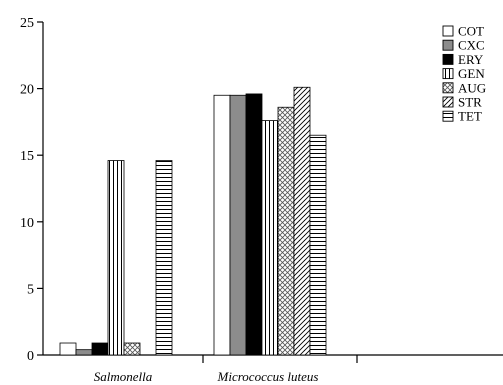  I want to click on bar-tet-micrococcus-luteus, so click(318, 245).